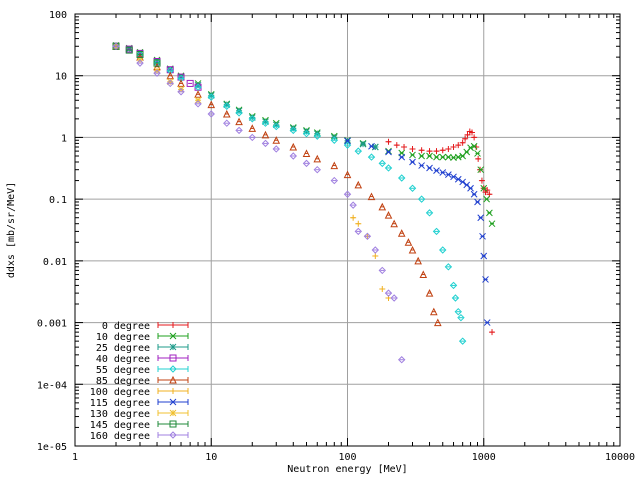 This screenshot has width=640, height=480. What do you see at coordinates (52, 324) in the screenshot?
I see `y-tick-label: 0.001` at bounding box center [52, 324].